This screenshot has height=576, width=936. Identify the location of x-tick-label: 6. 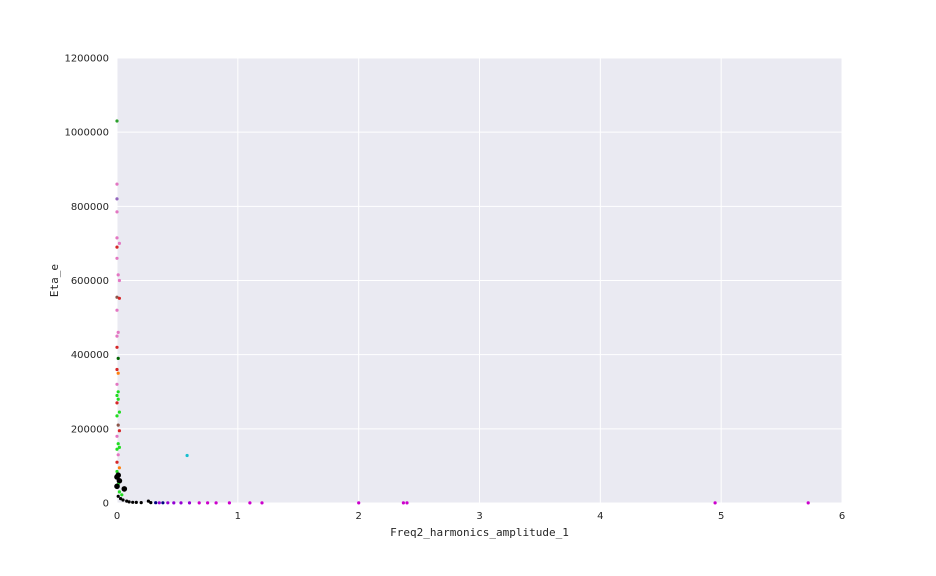
(842, 516).